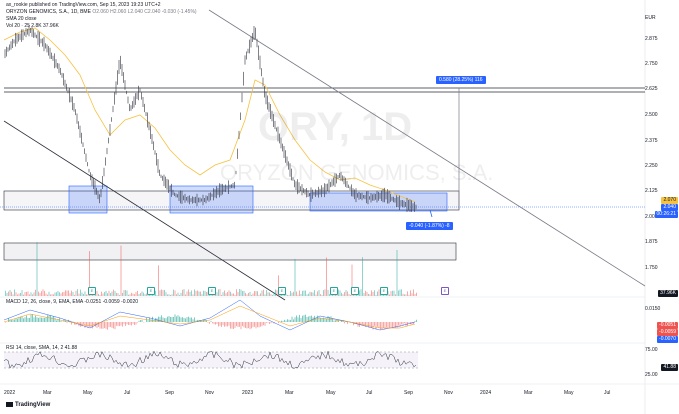 This screenshot has width=679, height=414. Describe the element at coordinates (651, 242) in the screenshot. I see `price-axis-label: 1.875` at that location.